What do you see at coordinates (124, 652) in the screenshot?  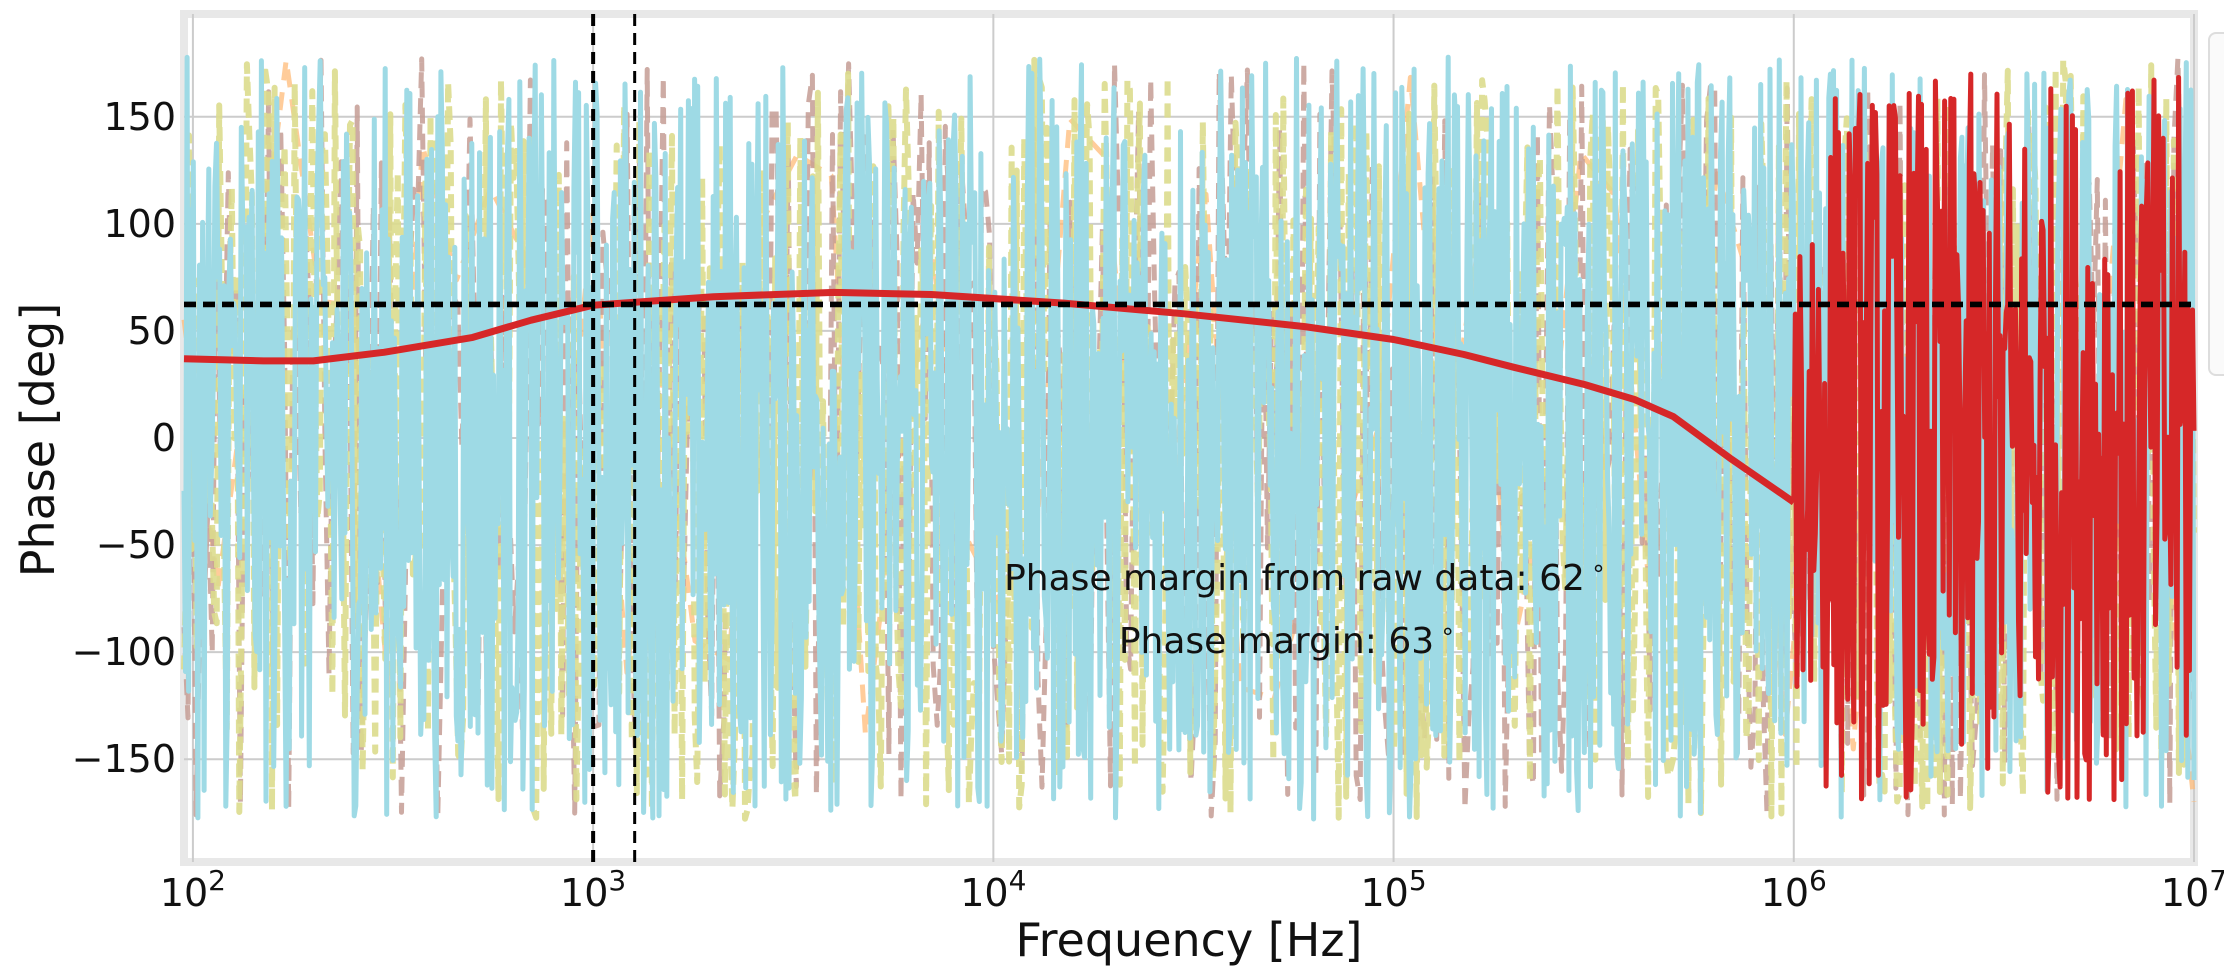 I see `y-tick-label-5: −100` at bounding box center [124, 652].